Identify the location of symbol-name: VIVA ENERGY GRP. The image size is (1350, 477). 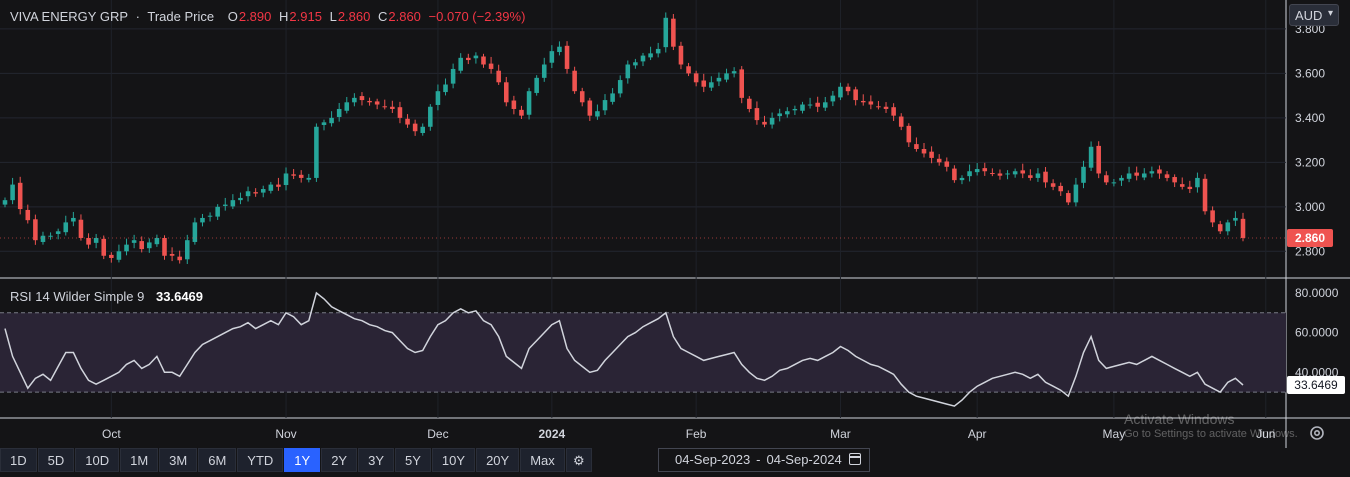
(69, 16).